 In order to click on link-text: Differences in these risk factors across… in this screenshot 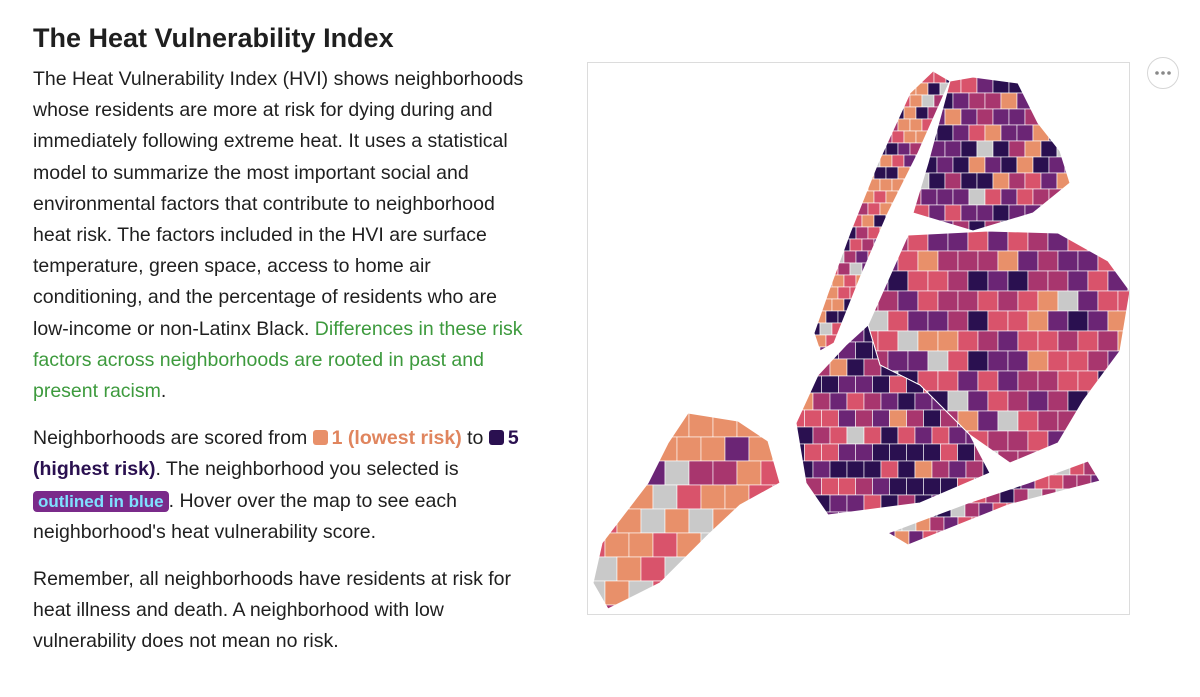, I will do `click(278, 360)`.